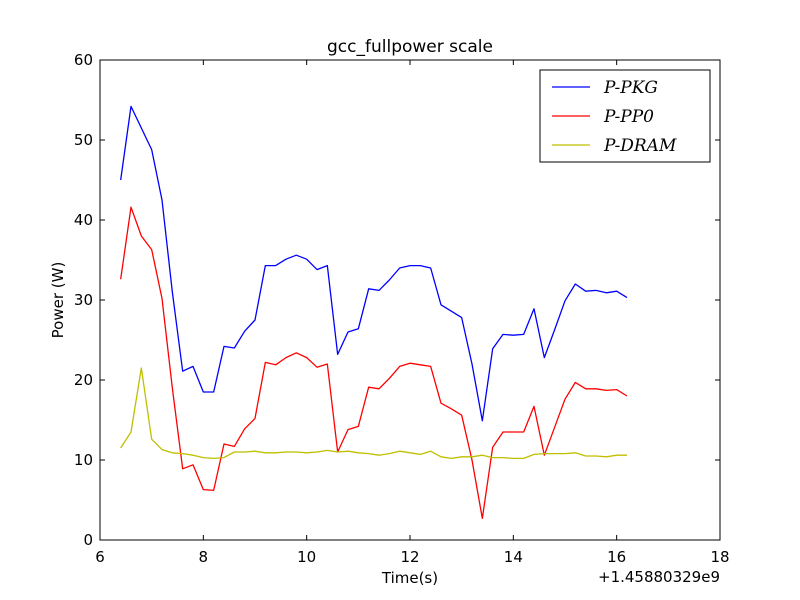  What do you see at coordinates (659, 577) in the screenshot?
I see `x-offset-label: +1.45880329e9` at bounding box center [659, 577].